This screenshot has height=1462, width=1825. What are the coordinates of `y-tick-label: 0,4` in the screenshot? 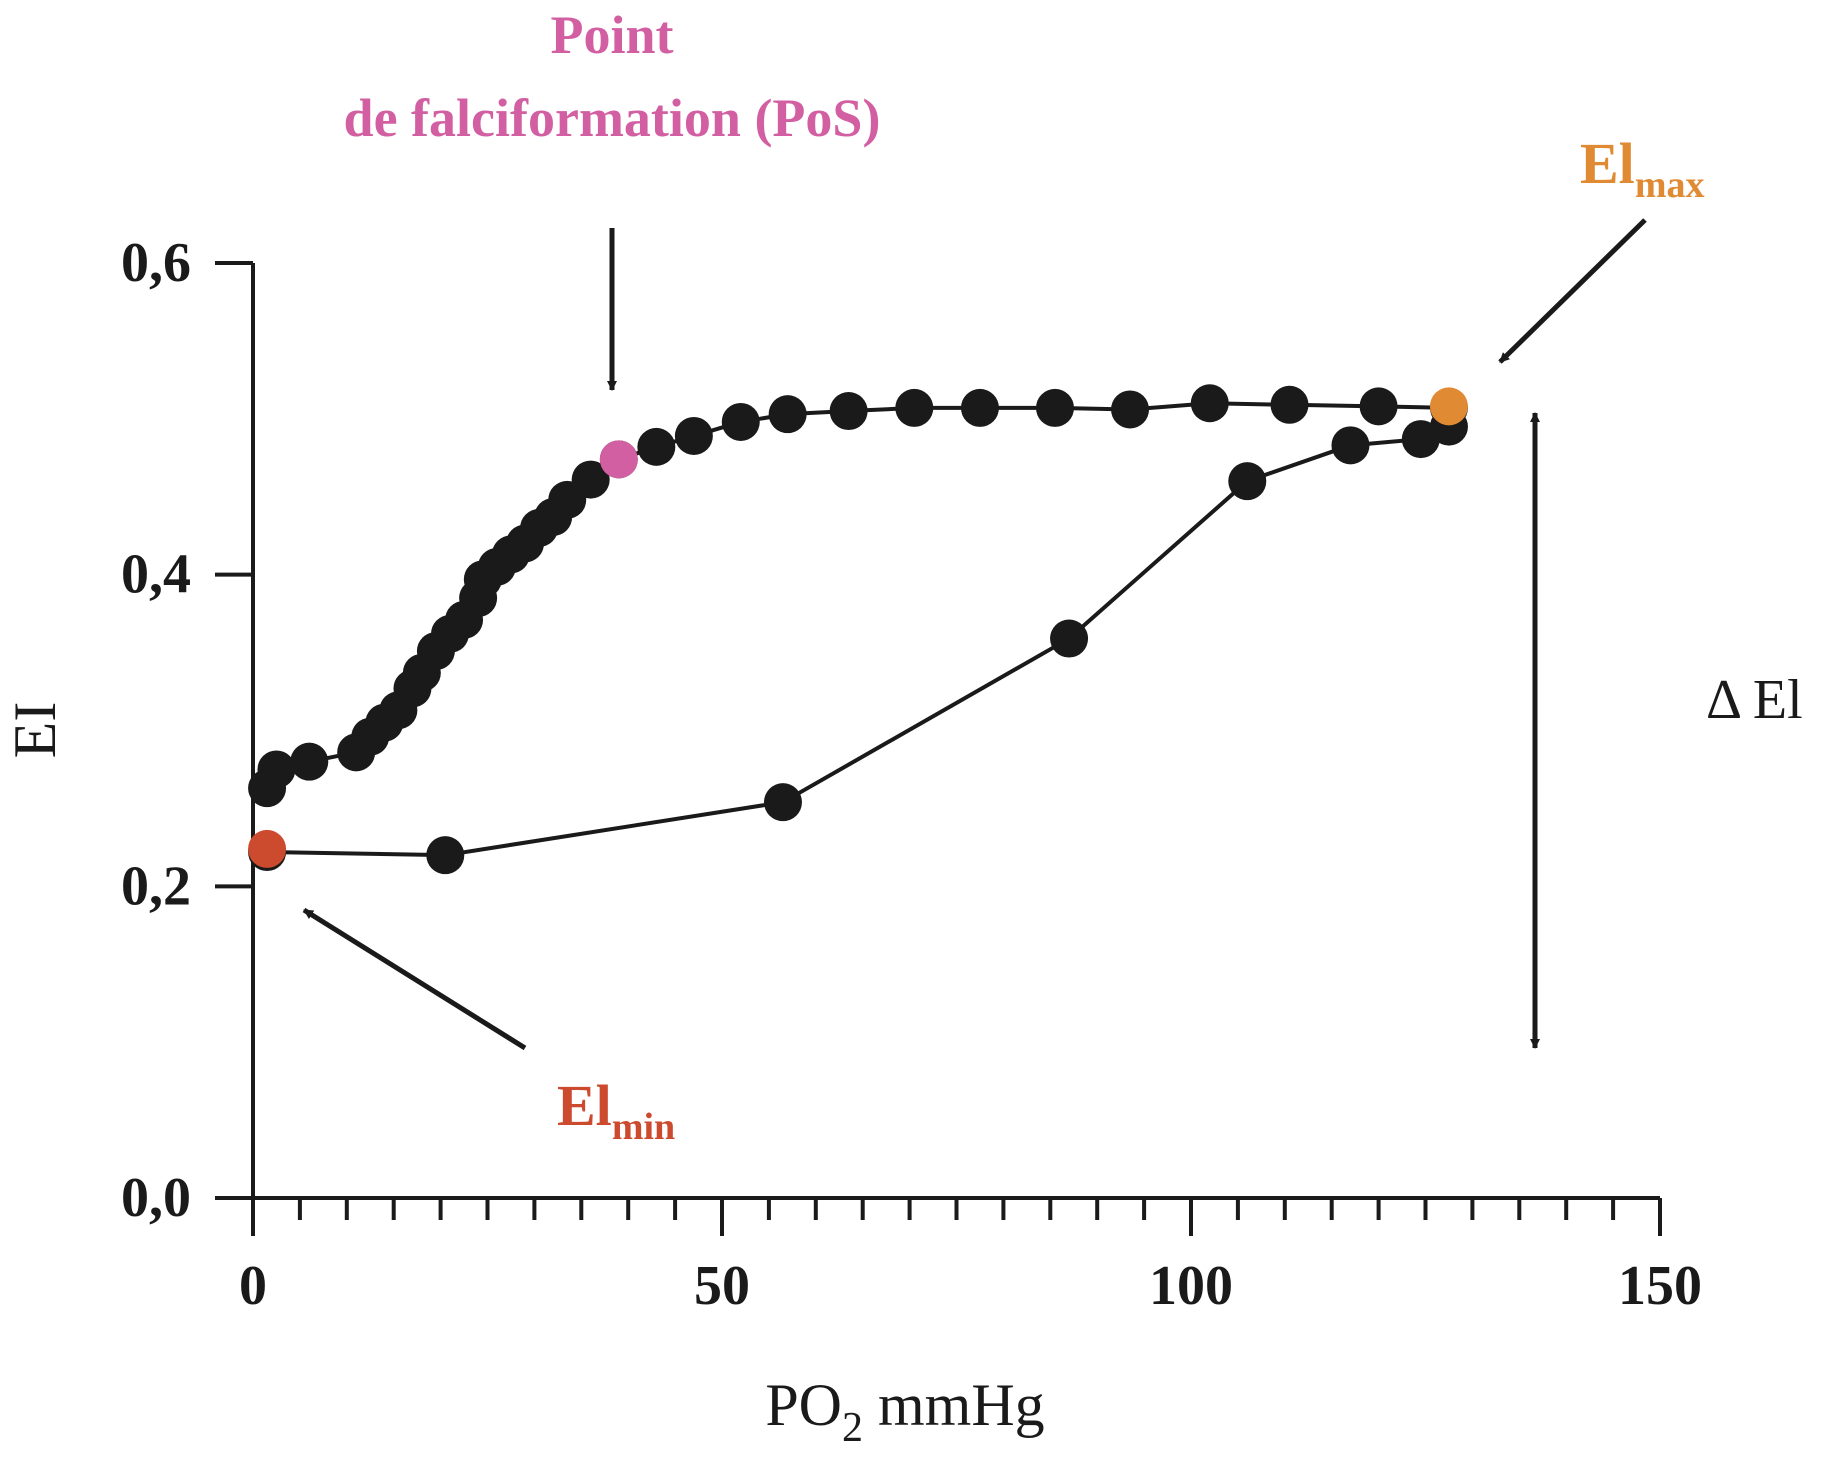 It's located at (156, 575).